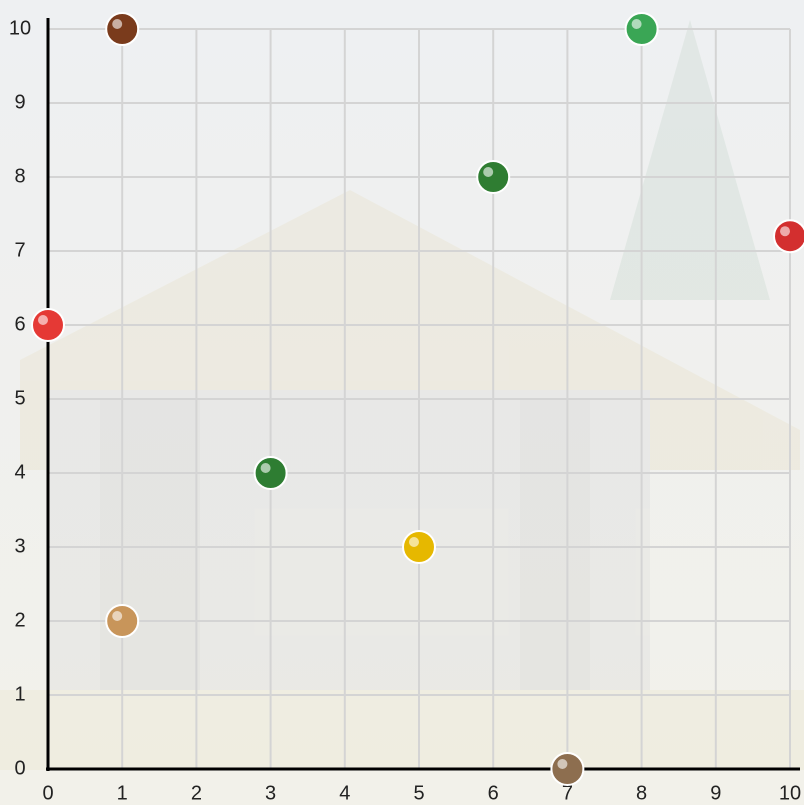 This screenshot has width=804, height=805. Describe the element at coordinates (418, 793) in the screenshot. I see `x-tick-label: 5` at that location.